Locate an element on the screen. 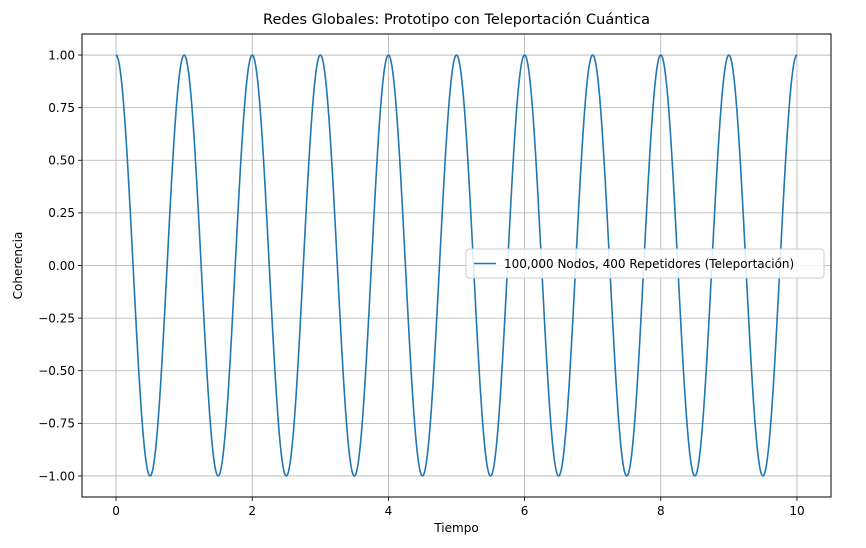 This screenshot has height=548, width=866. legend-box is located at coordinates (645, 263).